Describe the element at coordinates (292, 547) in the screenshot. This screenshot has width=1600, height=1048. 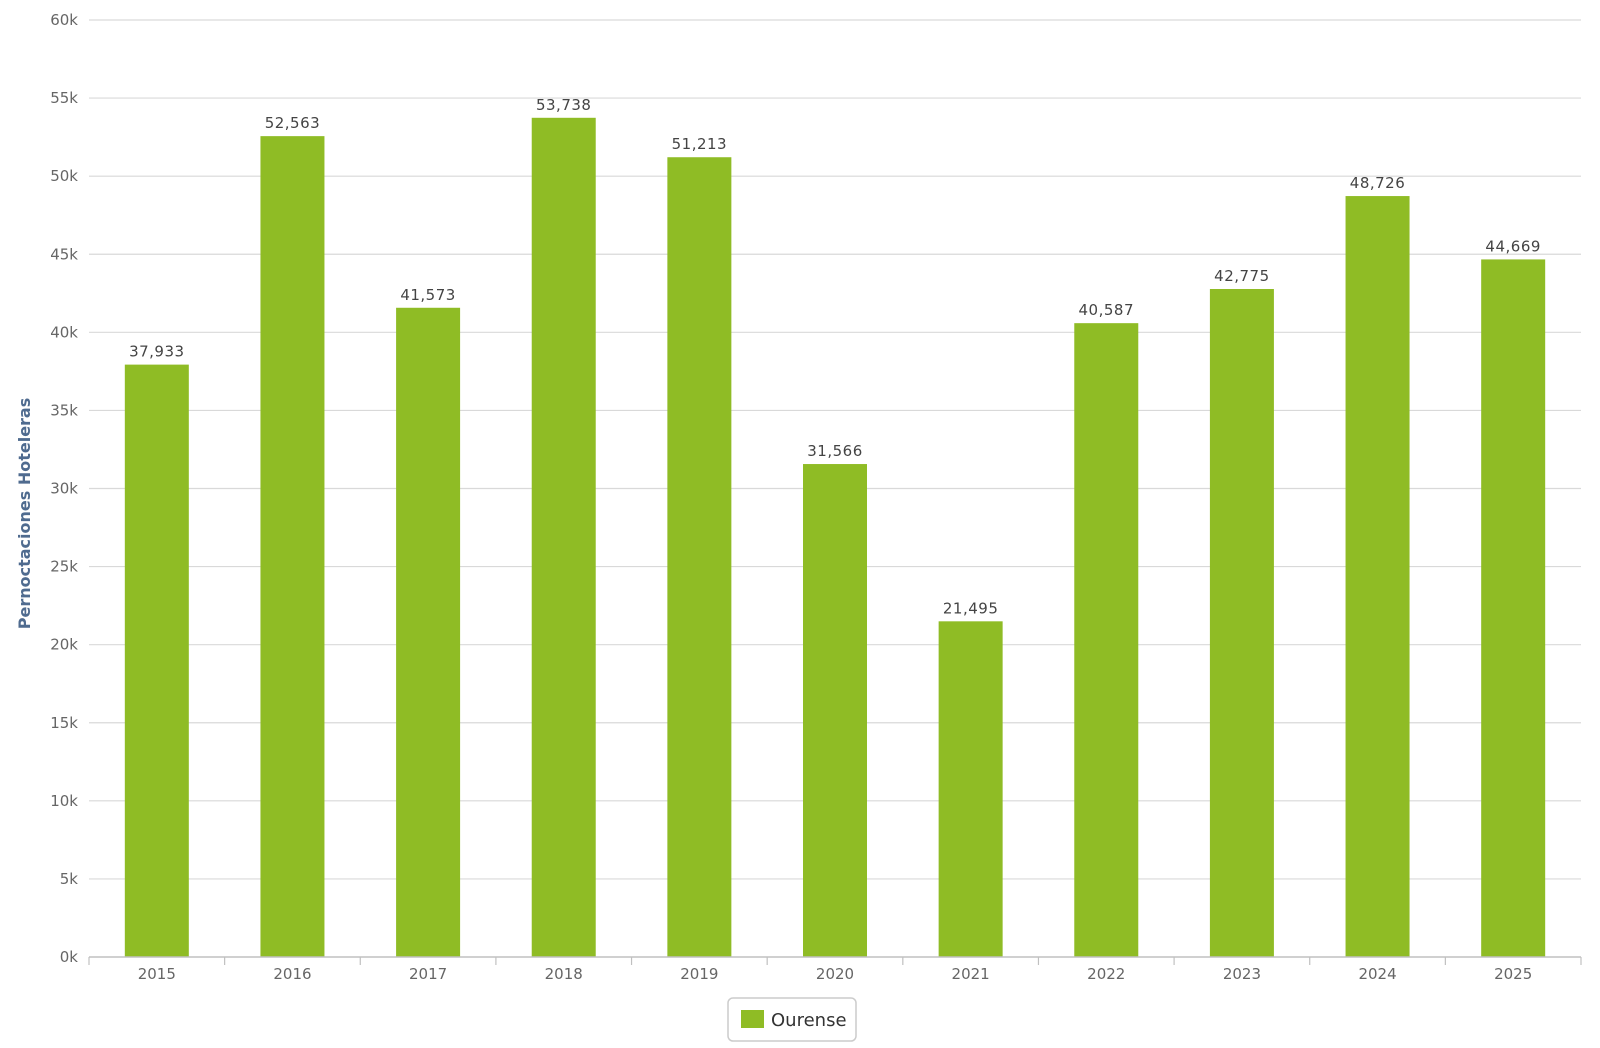
I see `bar-2016` at that location.